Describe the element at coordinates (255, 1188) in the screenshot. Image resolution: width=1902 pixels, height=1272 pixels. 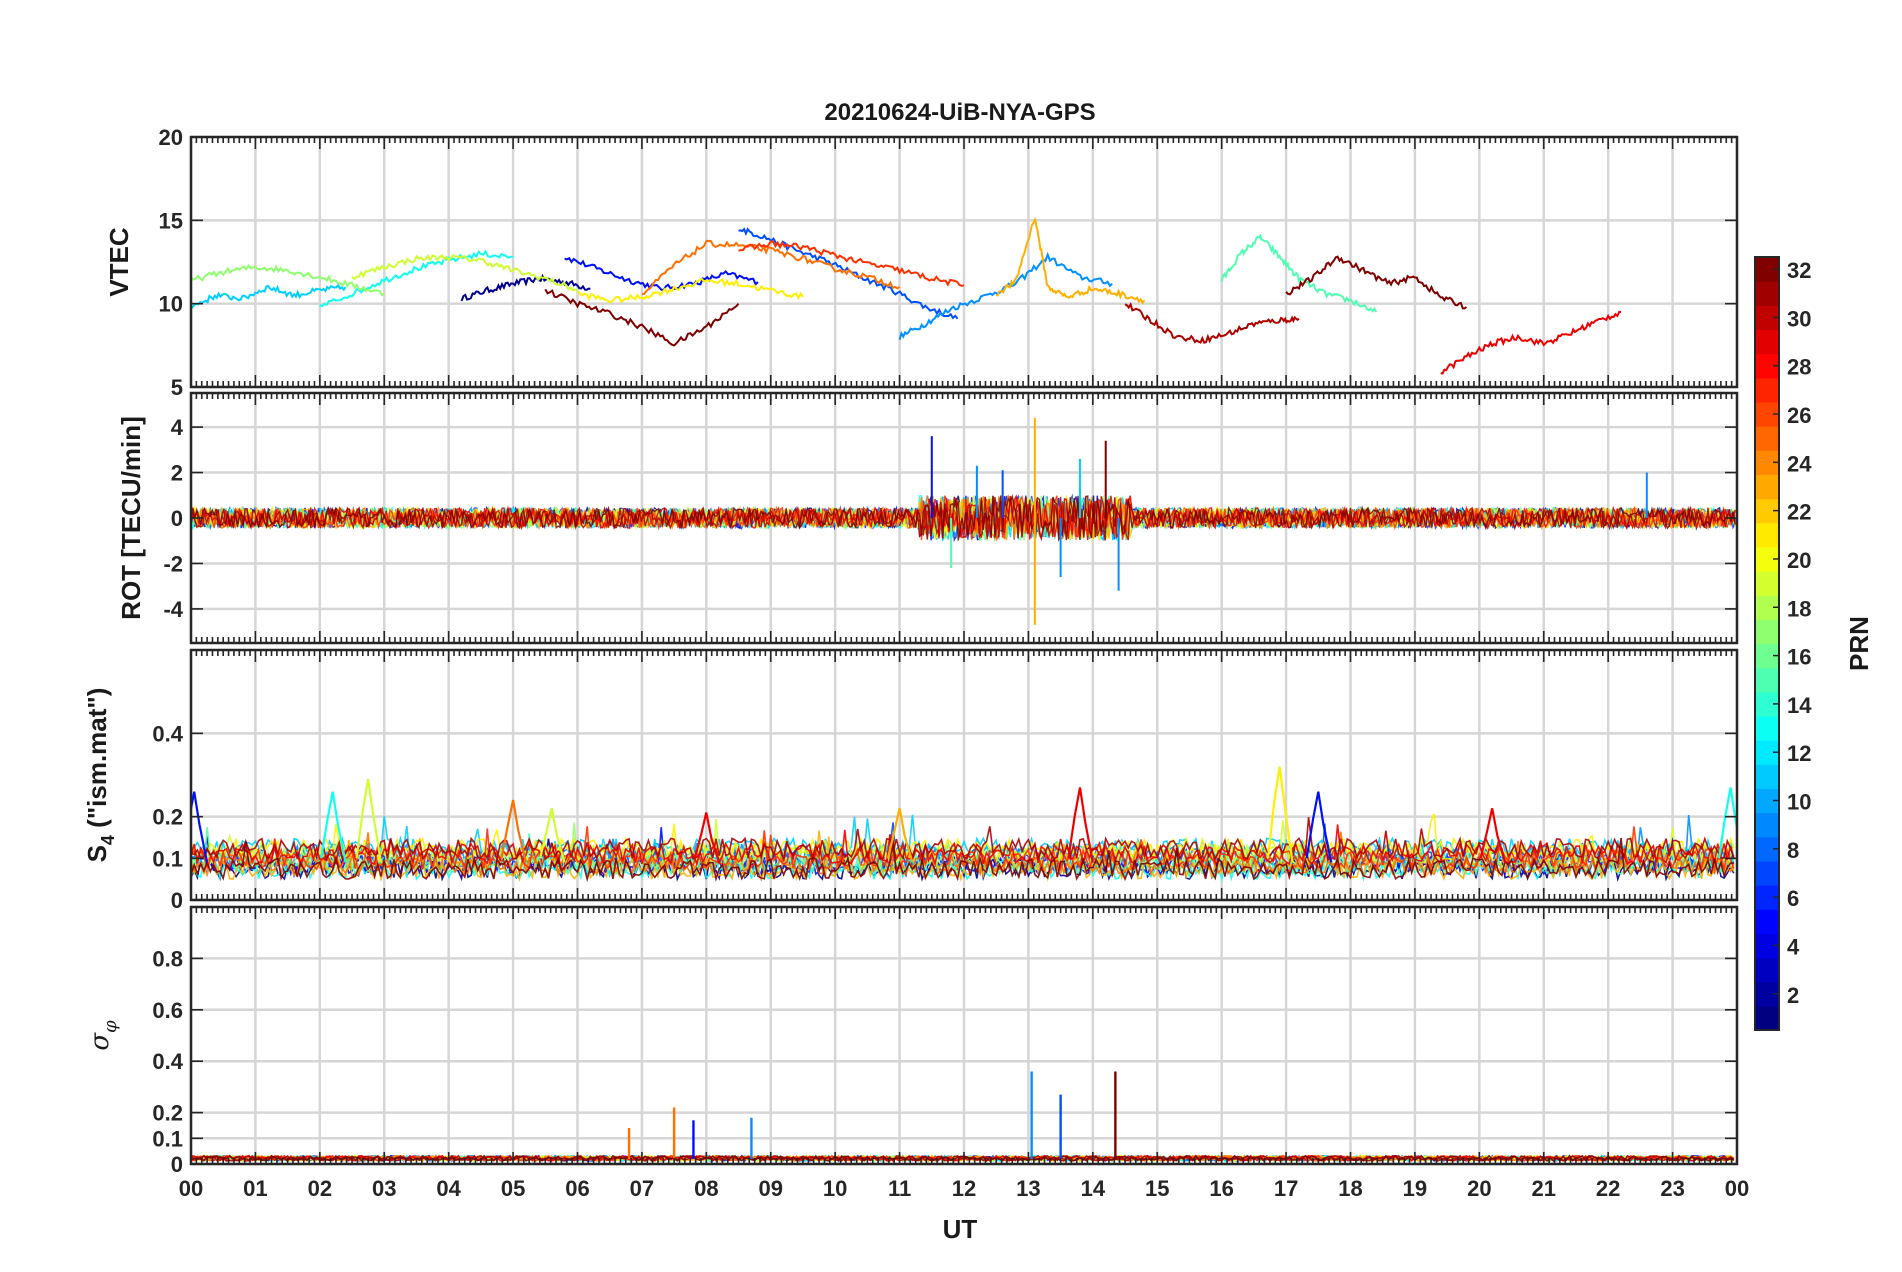
I see `x-tick-label: 01` at that location.